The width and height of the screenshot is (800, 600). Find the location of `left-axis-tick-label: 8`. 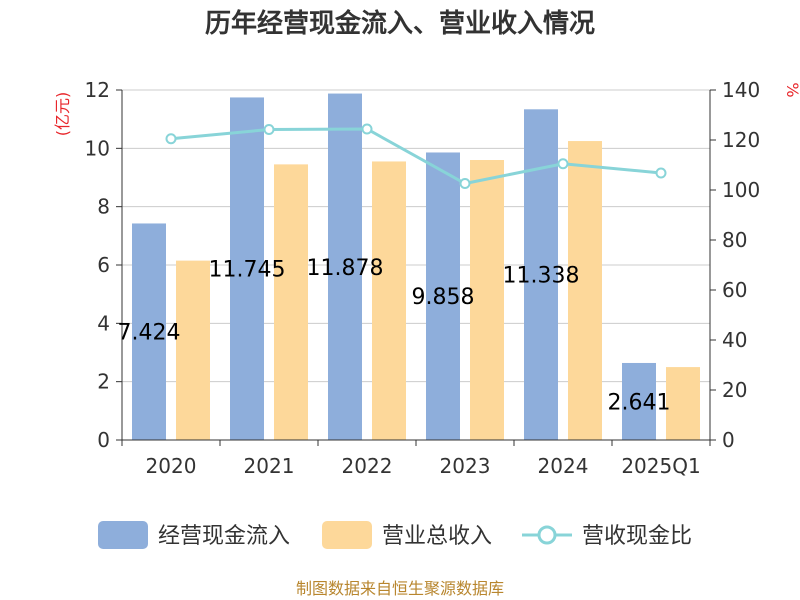

left-axis-tick-label: 8 is located at coordinates (103, 207).